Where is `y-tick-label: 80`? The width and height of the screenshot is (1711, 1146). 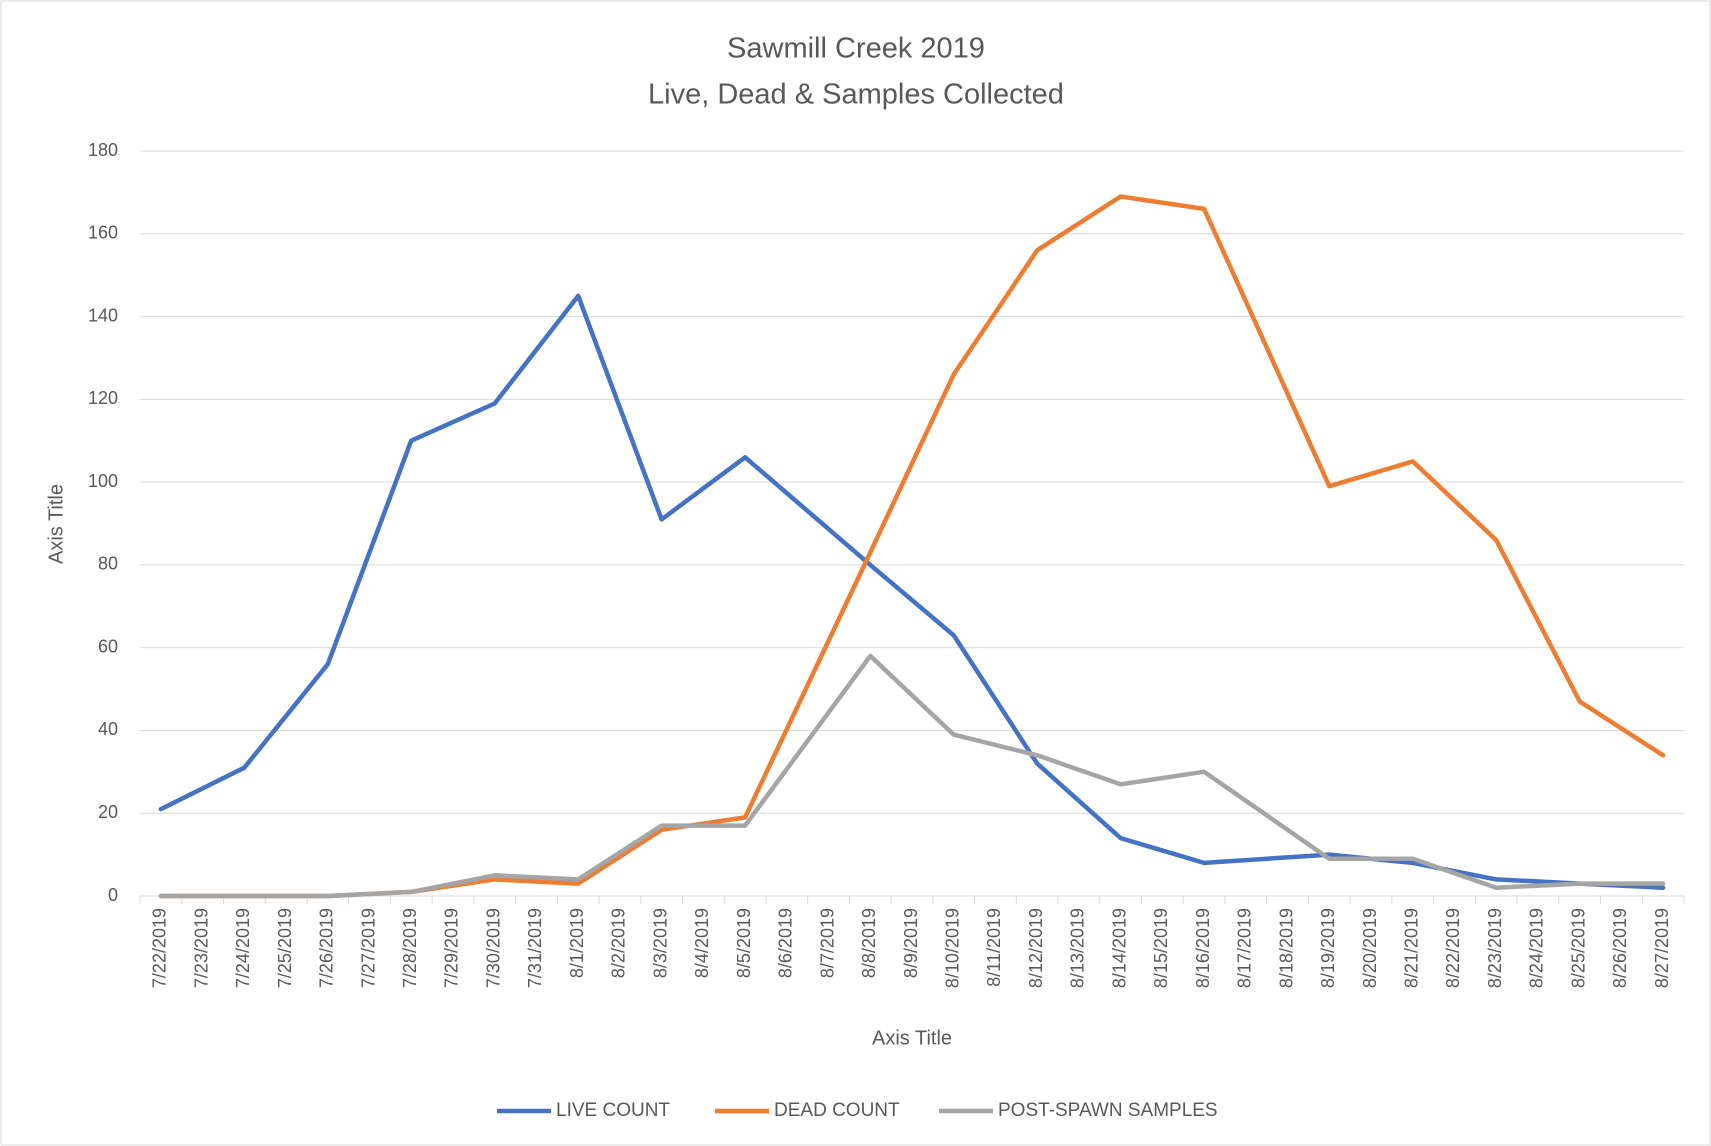
y-tick-label: 80 is located at coordinates (108, 564).